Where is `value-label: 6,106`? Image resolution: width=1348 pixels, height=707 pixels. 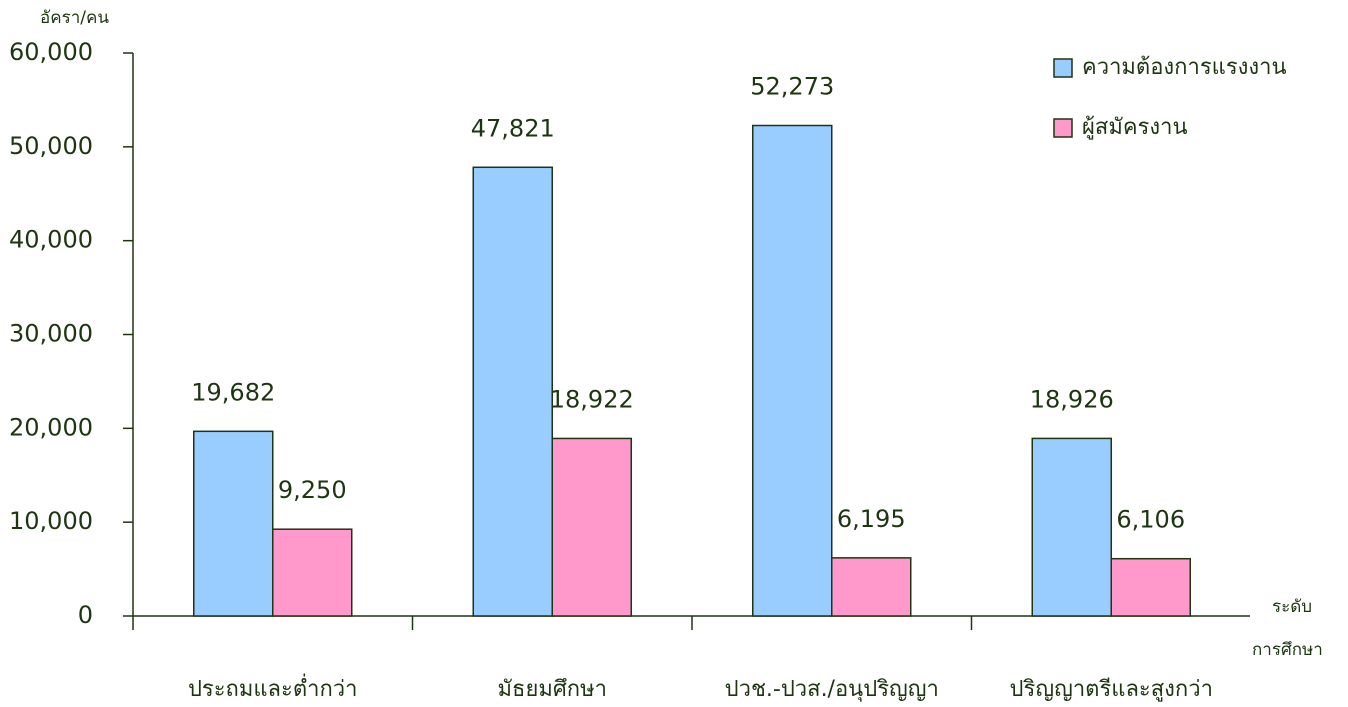 value-label: 6,106 is located at coordinates (1150, 520).